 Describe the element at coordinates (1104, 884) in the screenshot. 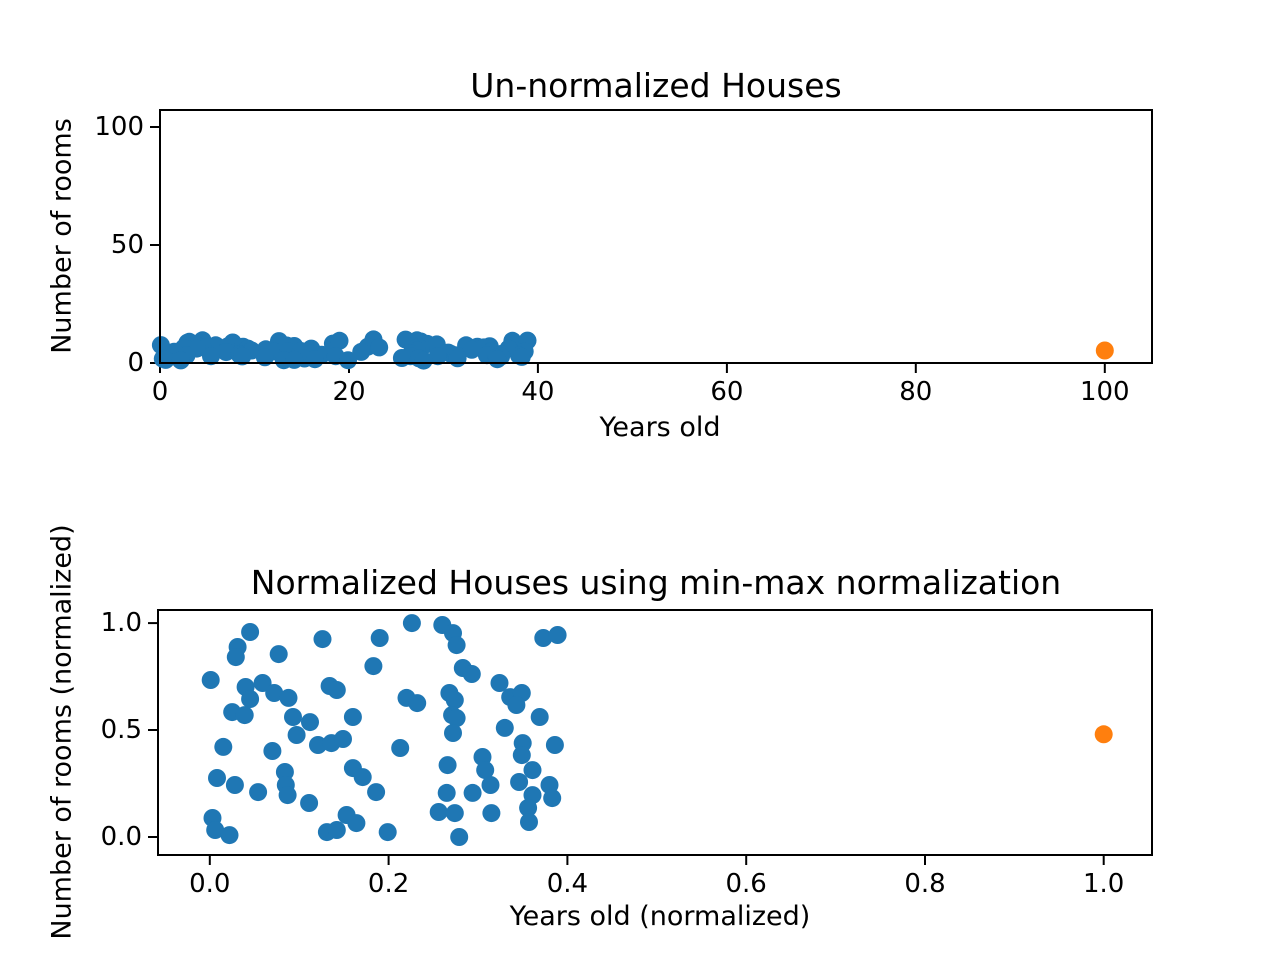

I see `x-tick-label: 1.0` at that location.